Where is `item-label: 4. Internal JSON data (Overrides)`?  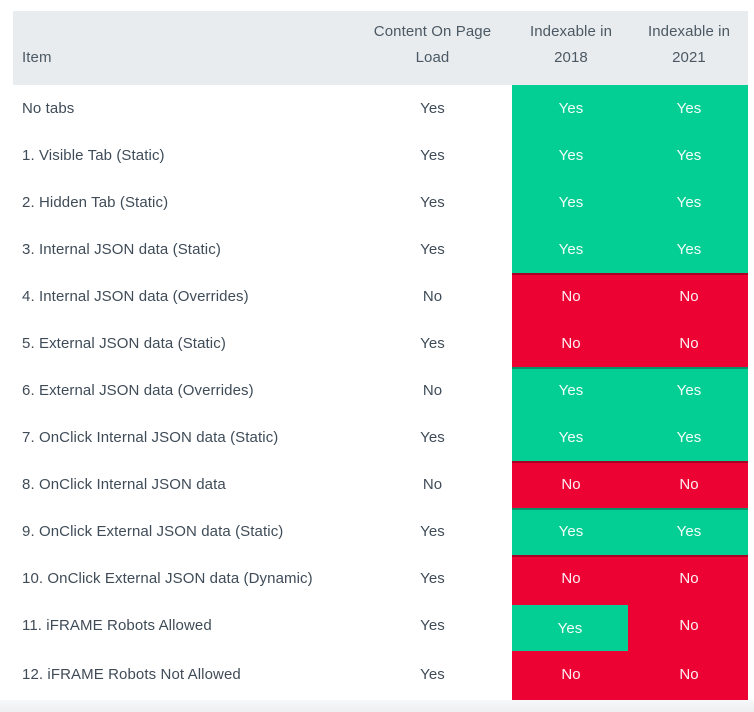
item-label: 4. Internal JSON data (Overrides) is located at coordinates (135, 296).